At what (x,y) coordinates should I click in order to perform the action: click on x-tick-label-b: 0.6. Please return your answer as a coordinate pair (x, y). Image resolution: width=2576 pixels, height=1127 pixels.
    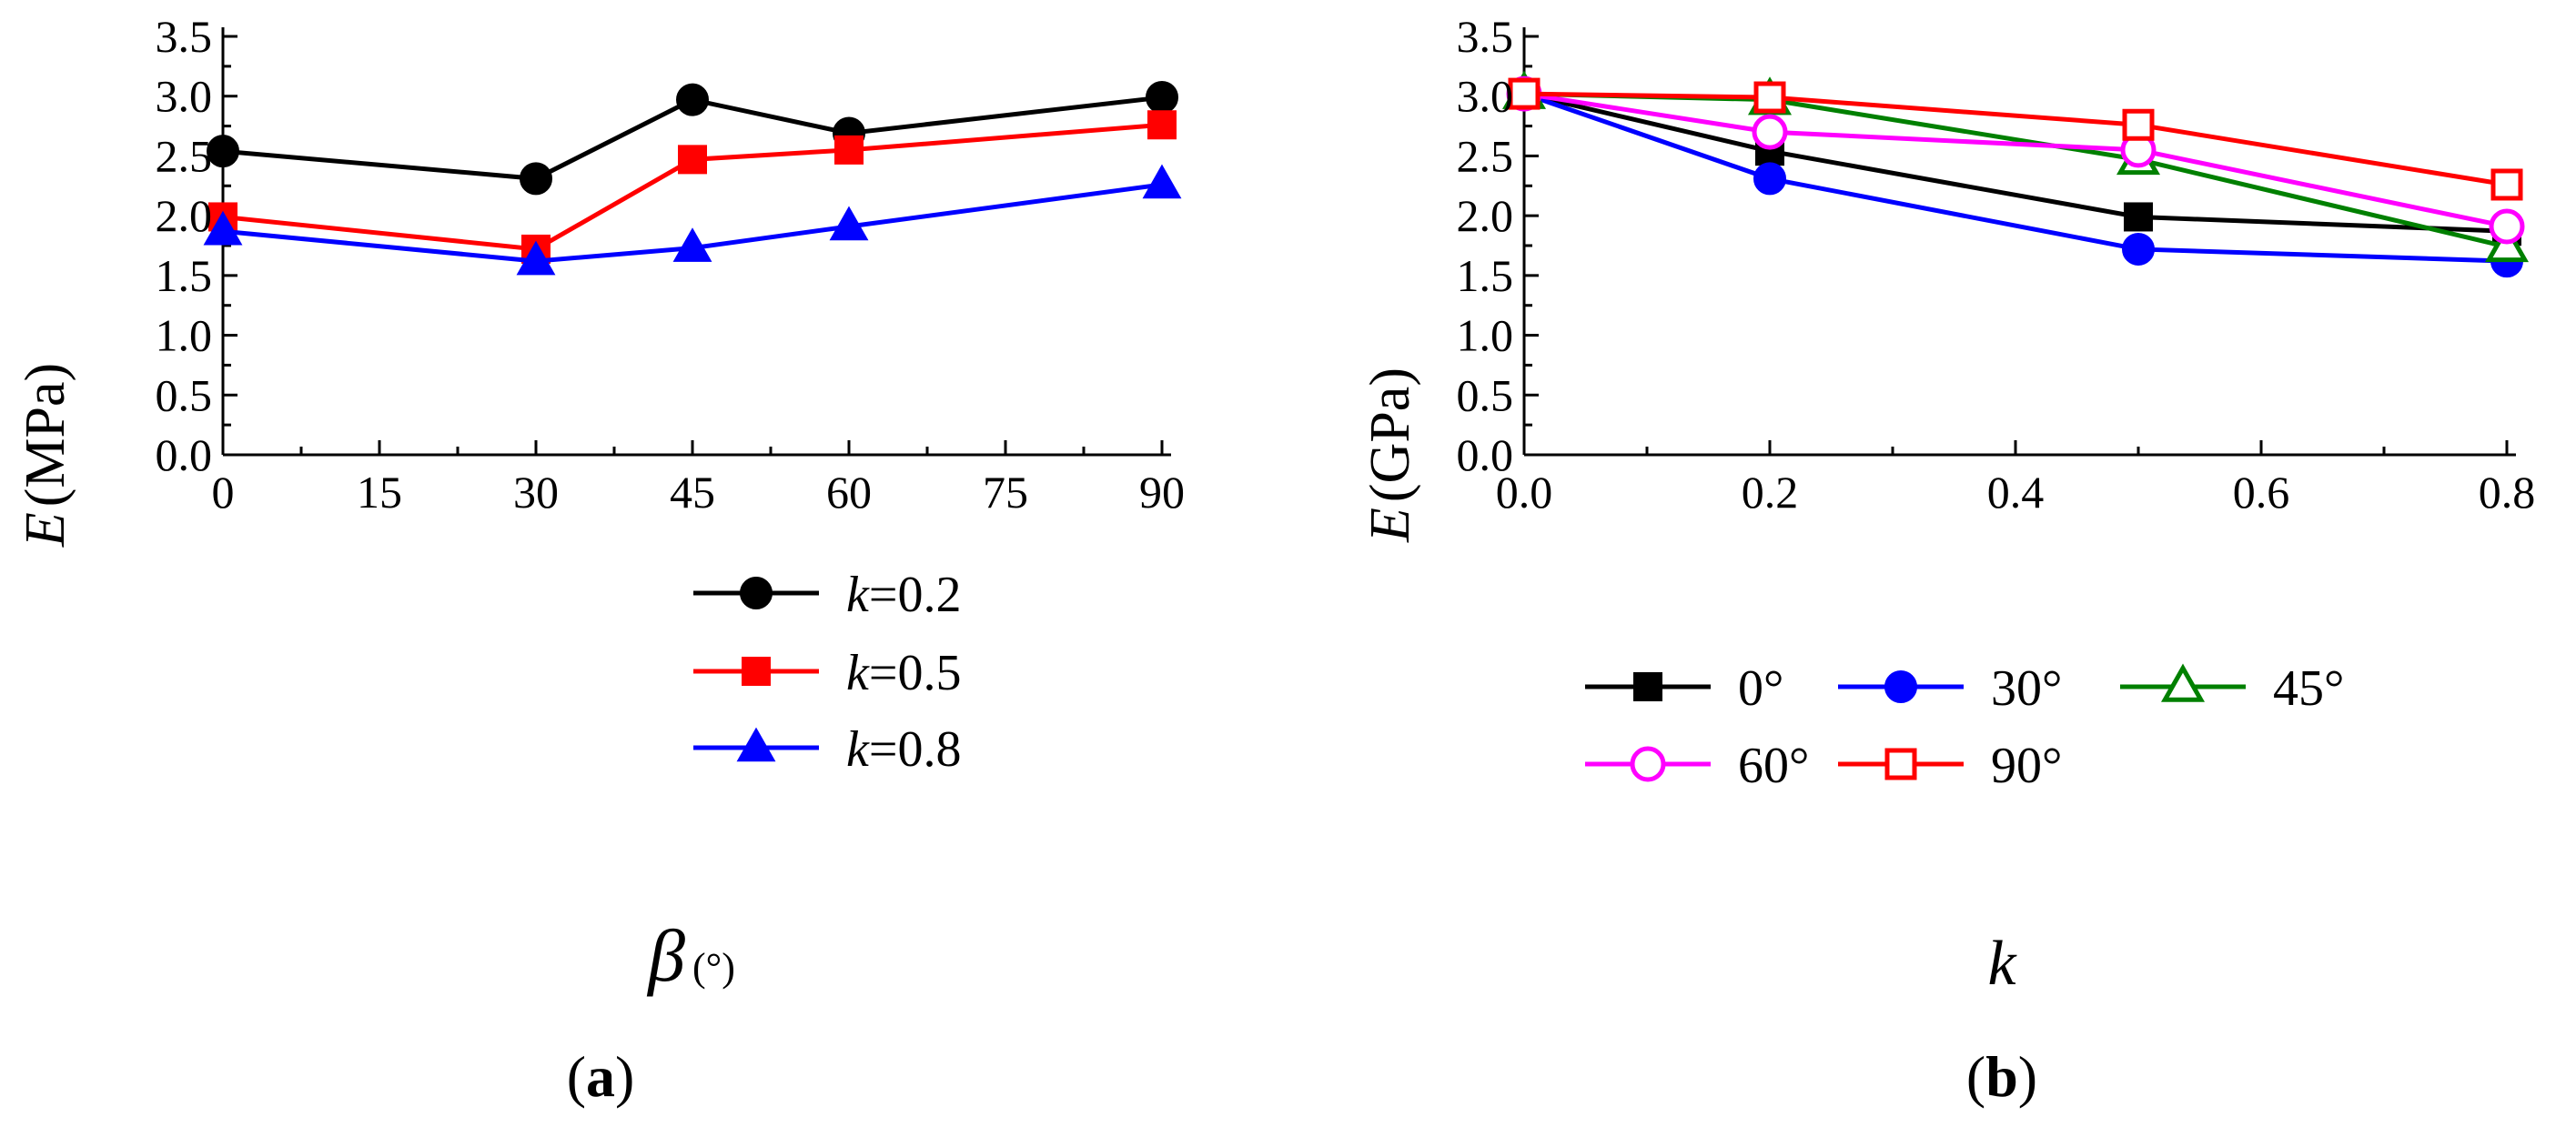
    Looking at the image, I should click on (2261, 492).